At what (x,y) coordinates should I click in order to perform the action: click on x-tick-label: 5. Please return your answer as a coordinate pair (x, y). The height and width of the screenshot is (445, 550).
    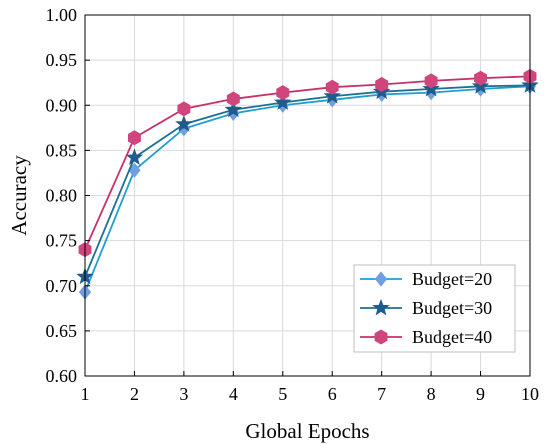
    Looking at the image, I should click on (282, 394).